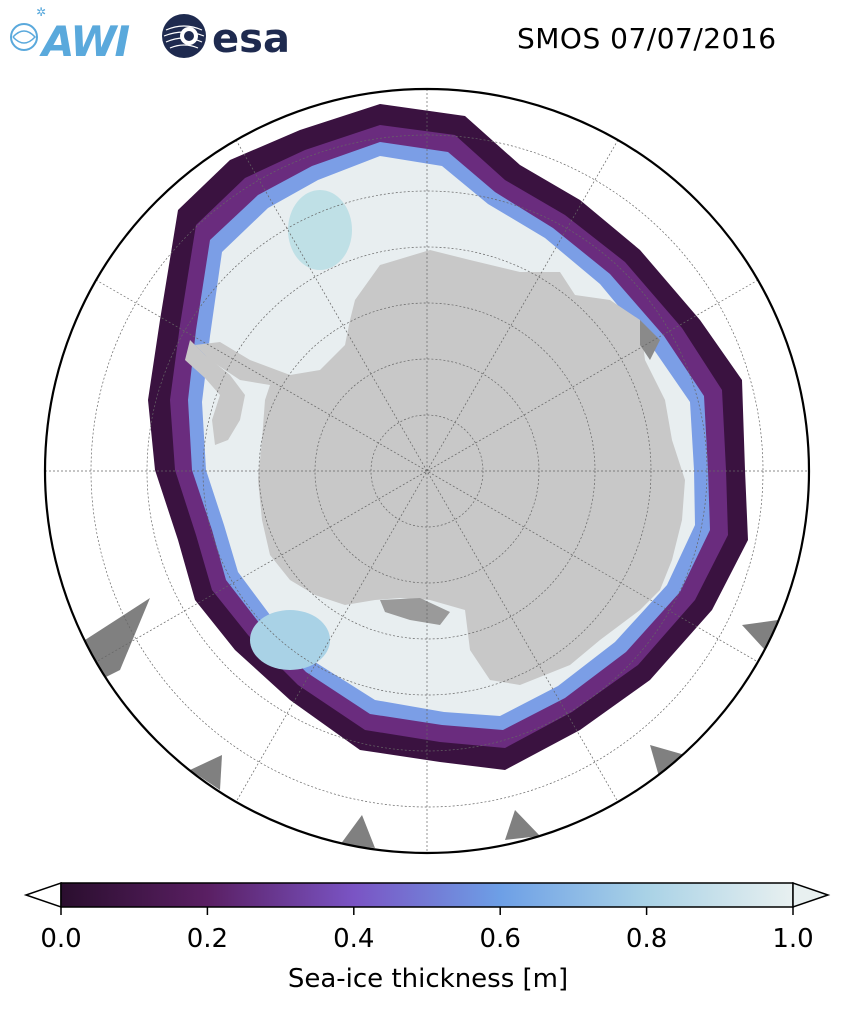  Describe the element at coordinates (251, 39) in the screenshot. I see `esa-logo-text: esa` at that location.